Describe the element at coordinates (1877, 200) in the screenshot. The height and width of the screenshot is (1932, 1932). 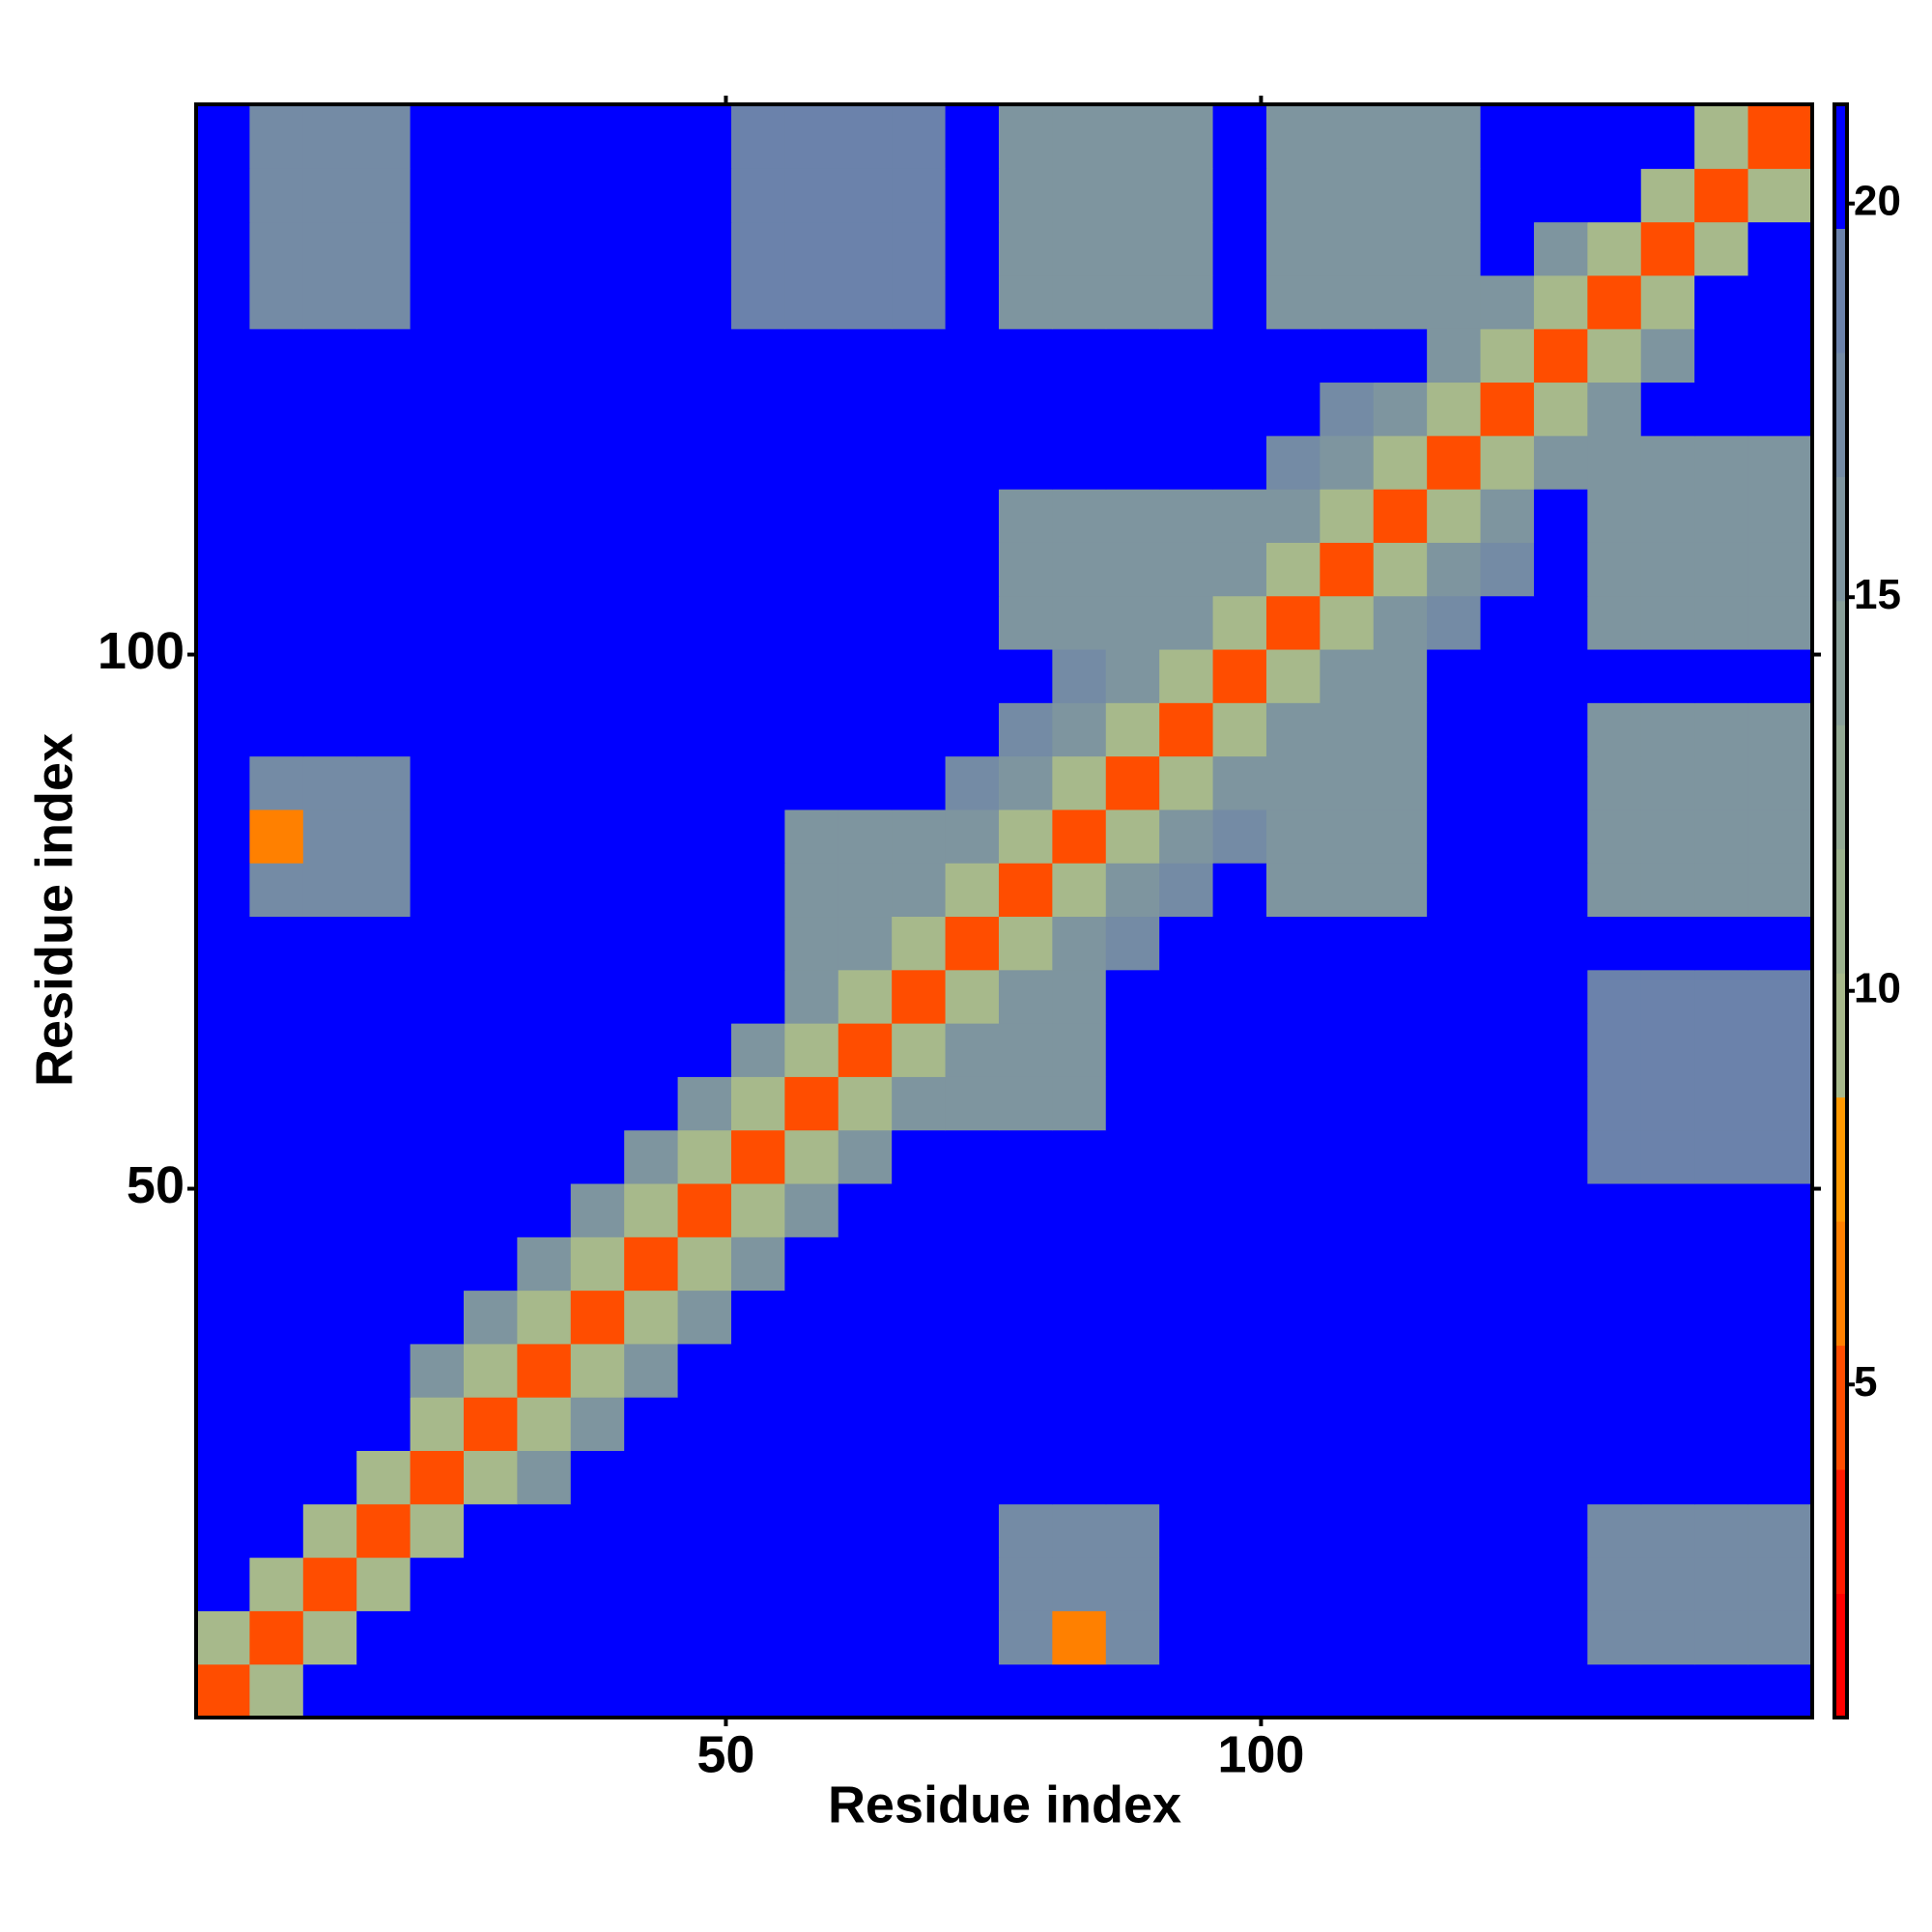
I see `colorbar-tick-label: 20` at that location.